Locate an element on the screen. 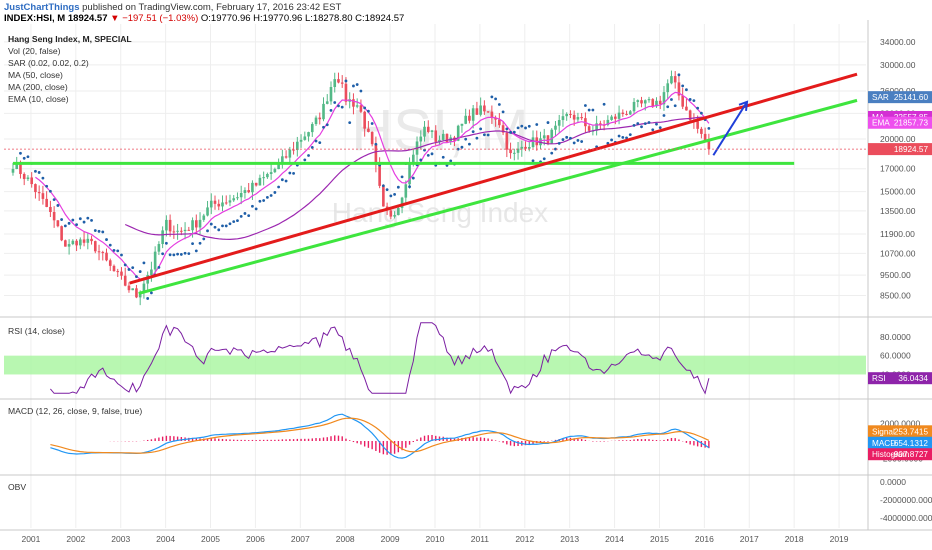 This screenshot has width=932, height=550. legend-item-ema: EMA (10, close) is located at coordinates (38, 99).